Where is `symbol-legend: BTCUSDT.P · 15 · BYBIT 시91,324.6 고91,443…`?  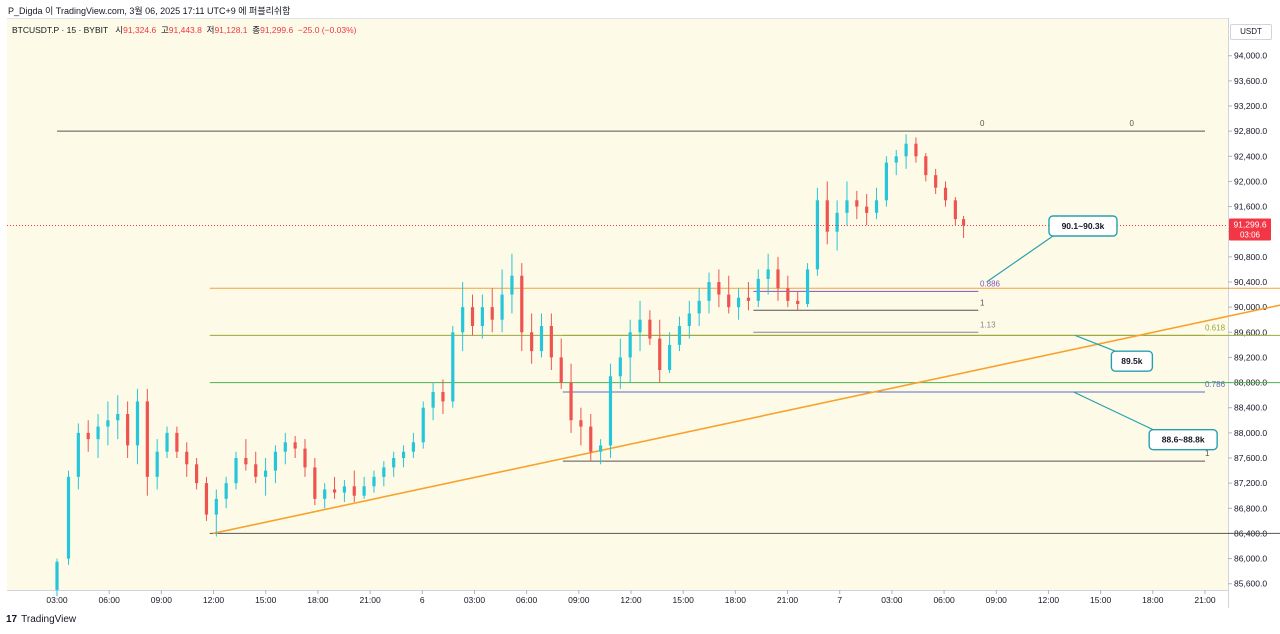
symbol-legend: BTCUSDT.P · 15 · BYBIT 시91,324.6 고91,443… is located at coordinates (184, 30).